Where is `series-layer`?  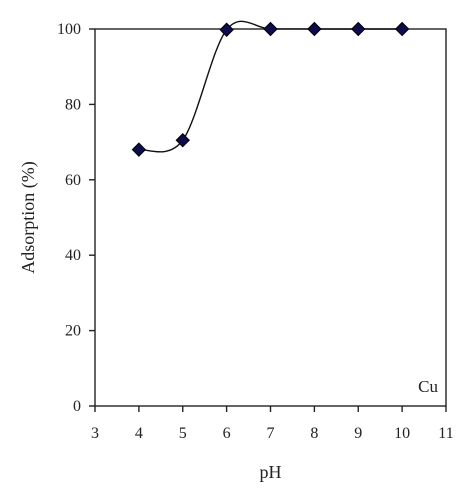
series-layer is located at coordinates (270, 86).